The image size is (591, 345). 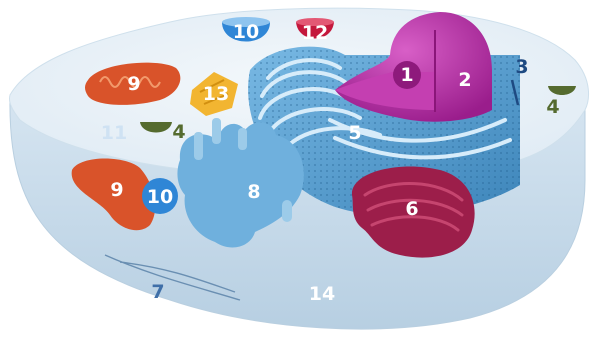 I want to click on label-nucleolus: 1, so click(x=406, y=75).